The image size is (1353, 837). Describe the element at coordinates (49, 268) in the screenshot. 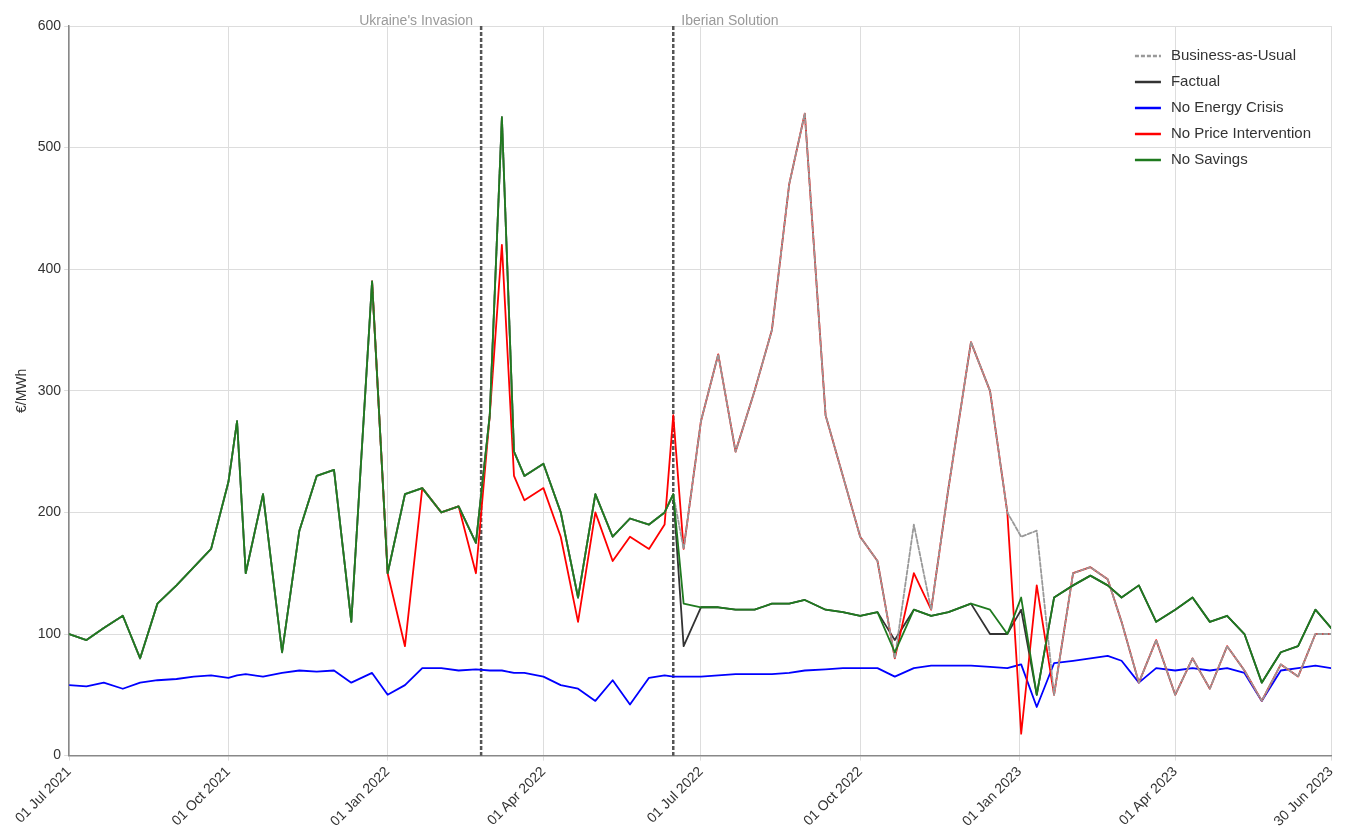

I see `y-tick-label: 400` at that location.